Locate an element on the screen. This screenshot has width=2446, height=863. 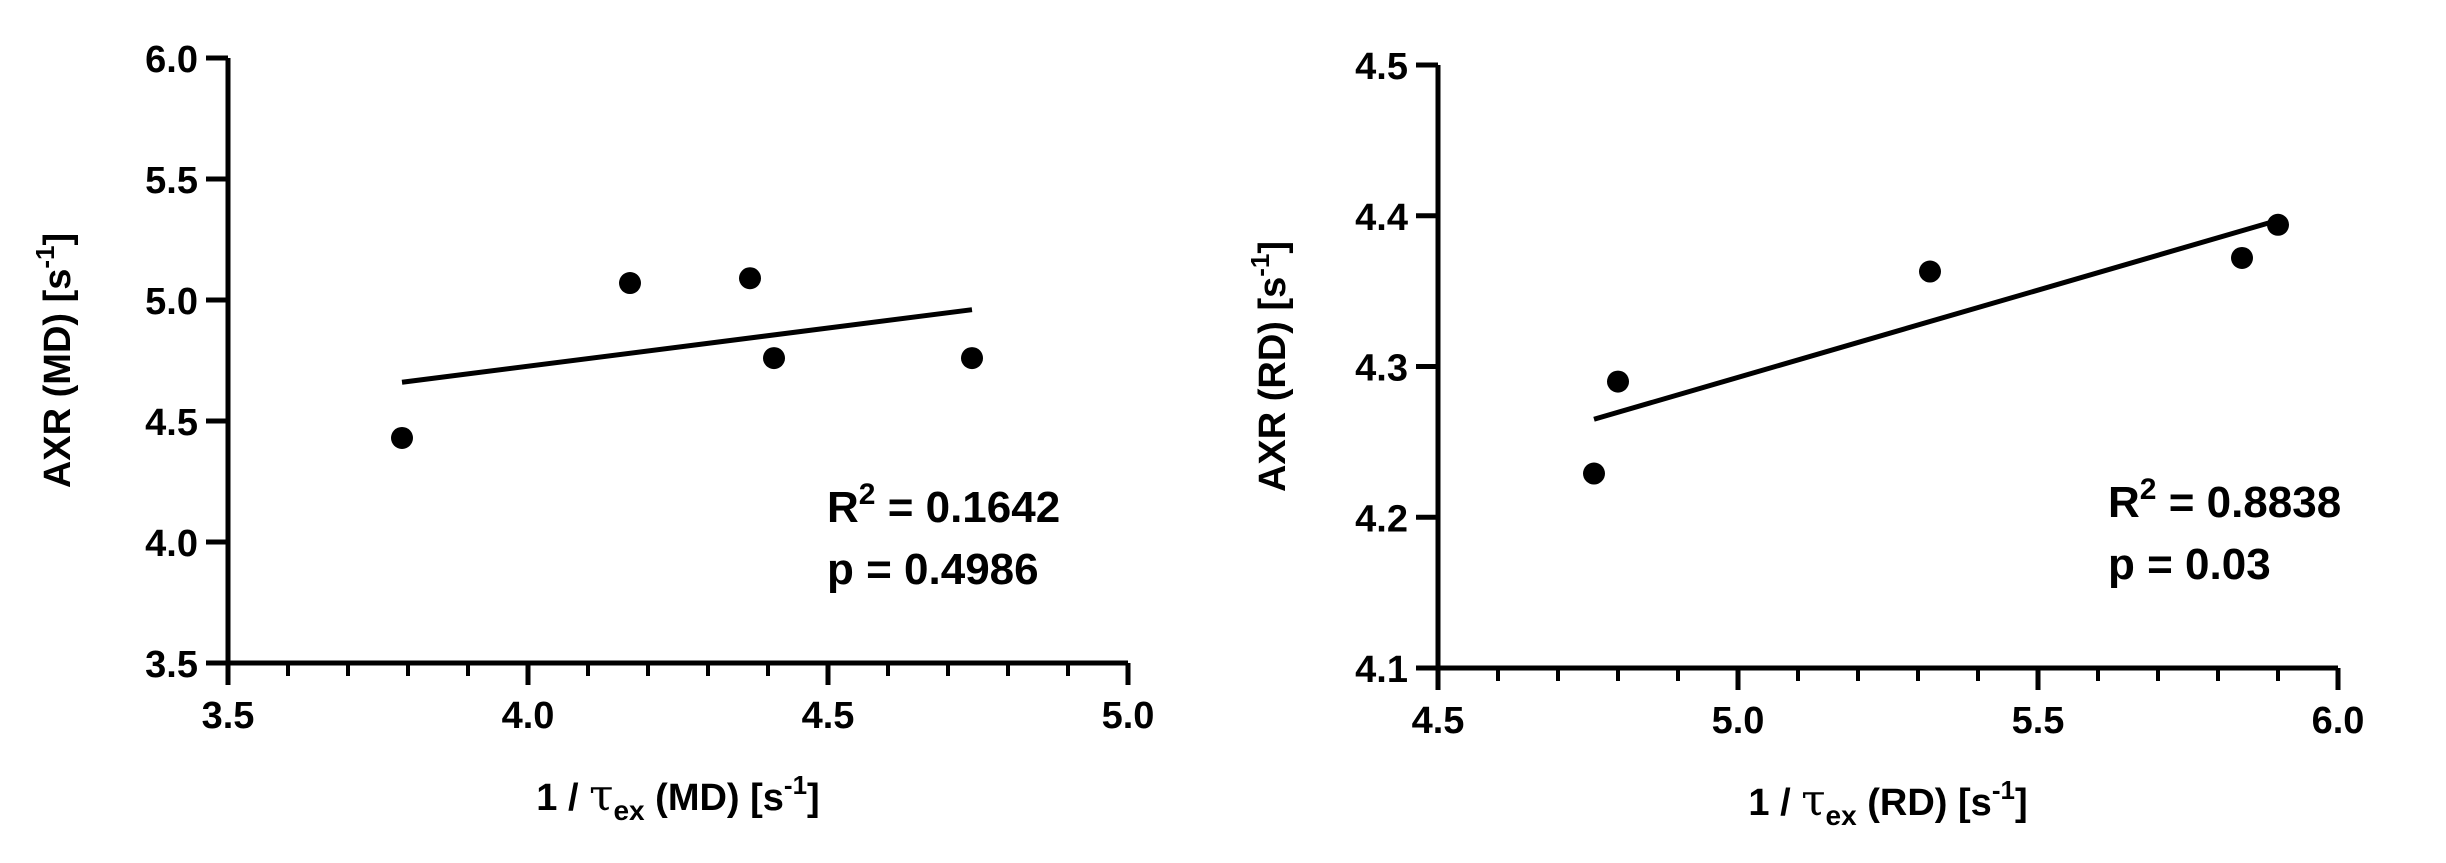
y-tick-label: 5.0 is located at coordinates (171, 302).